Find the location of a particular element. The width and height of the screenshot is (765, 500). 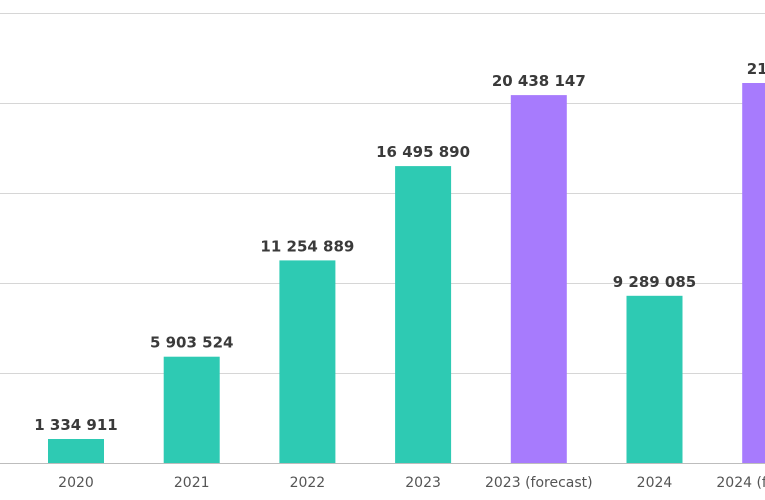

x-tick-label: 2020 is located at coordinates (76, 483).